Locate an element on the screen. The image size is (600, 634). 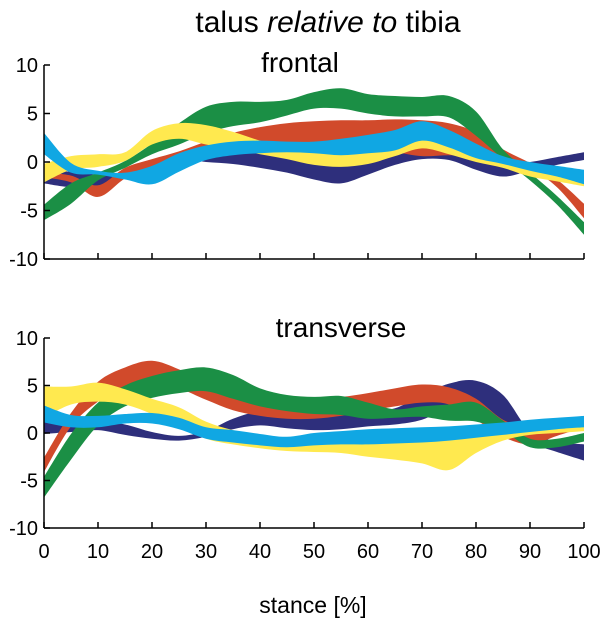
figure-title-suffix: tibia is located at coordinates (429, 22).